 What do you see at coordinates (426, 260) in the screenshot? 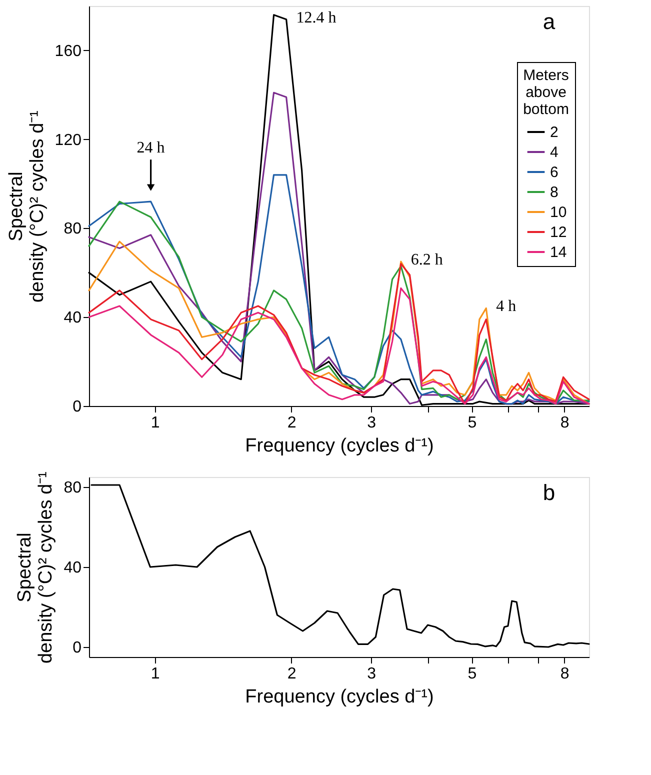
I see `annotation: 6.2 h` at bounding box center [426, 260].